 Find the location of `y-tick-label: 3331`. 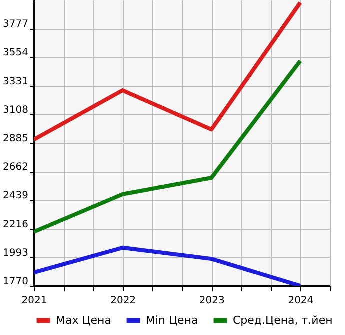

y-tick-label: 3331 is located at coordinates (15, 82).